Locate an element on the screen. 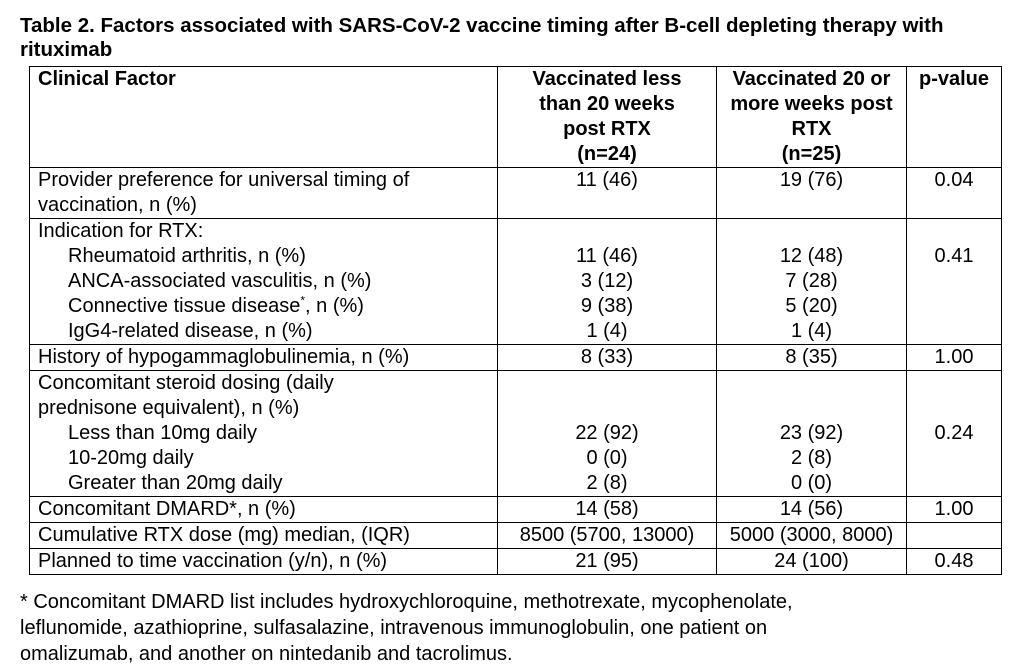 This screenshot has height=672, width=1031. sub-label: Less than 10mg daily is located at coordinates (163, 433).